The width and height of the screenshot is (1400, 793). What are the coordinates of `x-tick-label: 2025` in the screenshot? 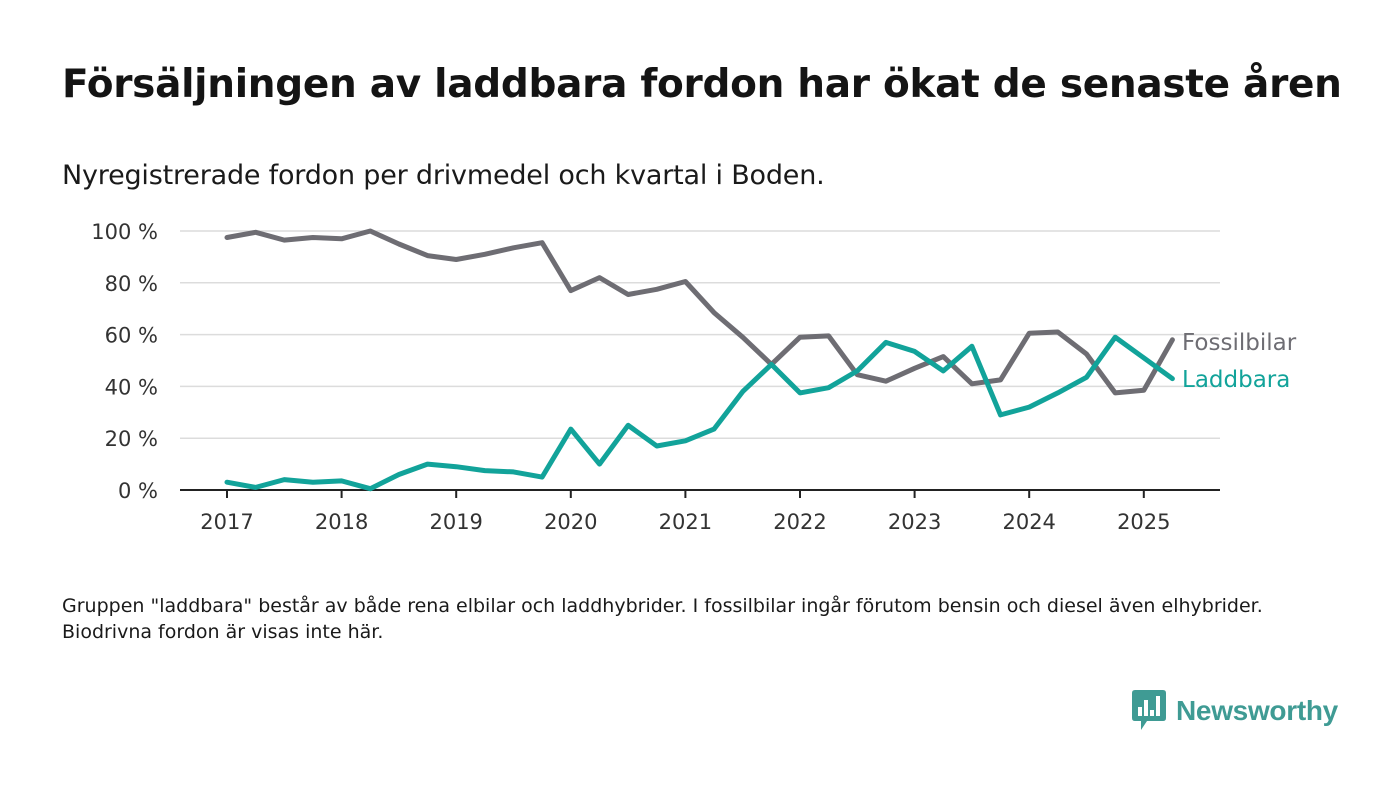 It's located at (1143, 522).